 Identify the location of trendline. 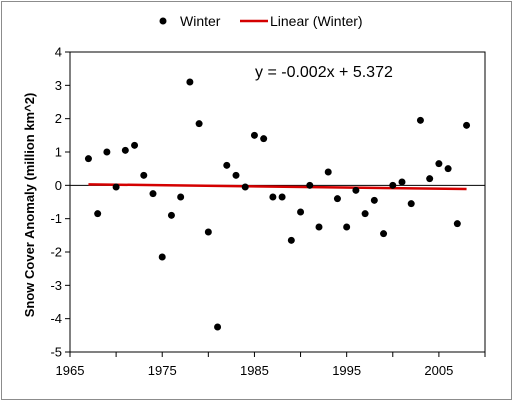
(277, 187).